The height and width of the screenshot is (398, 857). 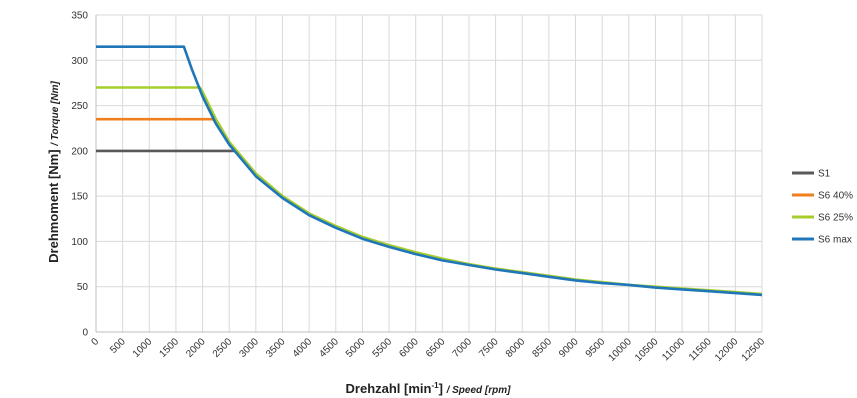 I want to click on x-tick-label-2000: 2000, so click(x=196, y=348).